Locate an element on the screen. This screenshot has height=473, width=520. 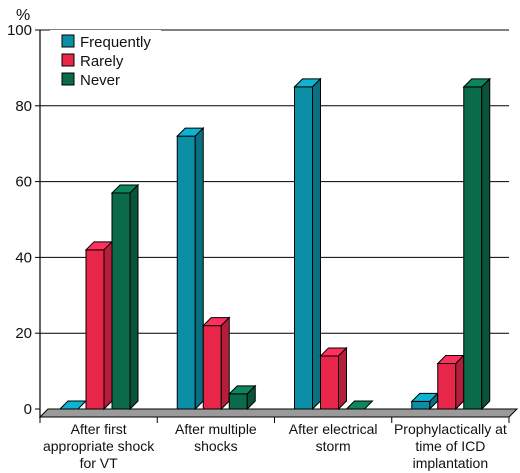
legend: Frequently Rarely Never is located at coordinates (105, 60).